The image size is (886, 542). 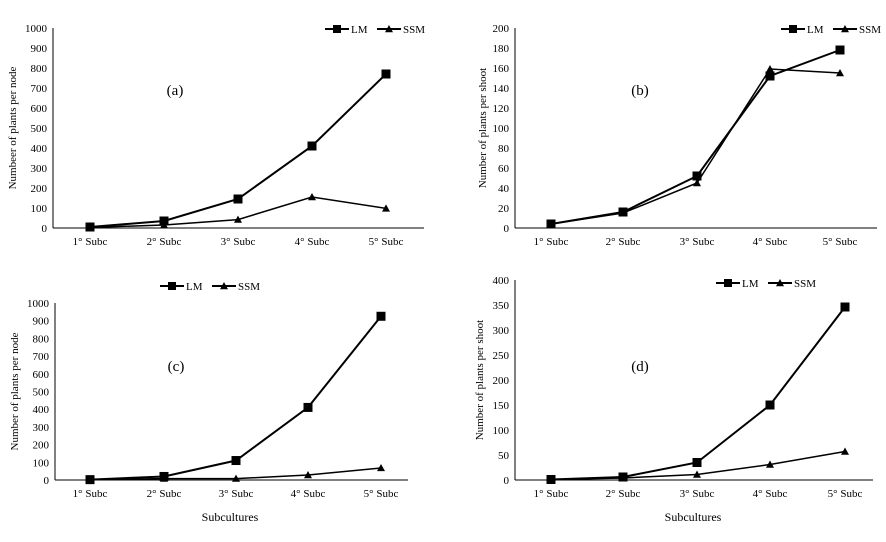 What do you see at coordinates (501, 69) in the screenshot?
I see `y-tick-label: 160` at bounding box center [501, 69].